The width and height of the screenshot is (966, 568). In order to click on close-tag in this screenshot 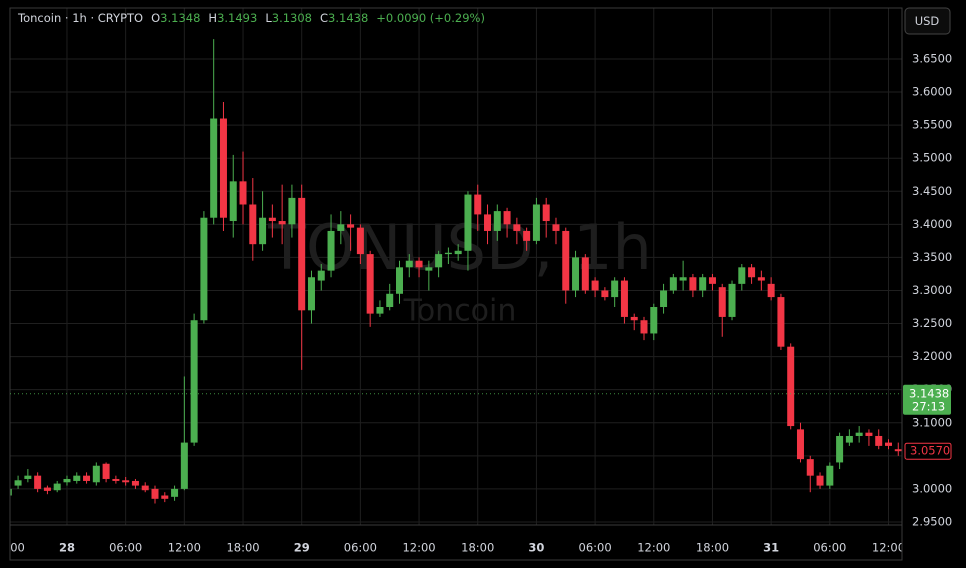, I will do `click(928, 451)`.